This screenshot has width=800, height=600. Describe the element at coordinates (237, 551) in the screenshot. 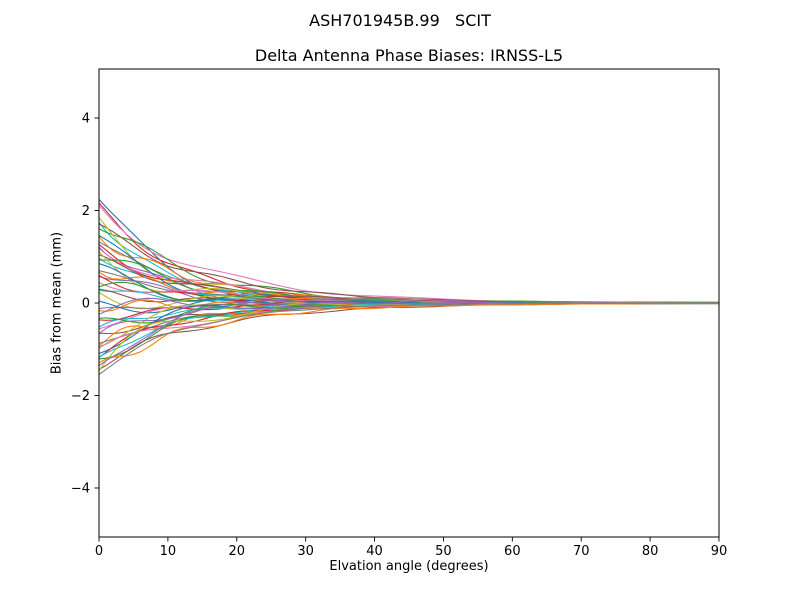

I see `x-tick-label: 20` at that location.